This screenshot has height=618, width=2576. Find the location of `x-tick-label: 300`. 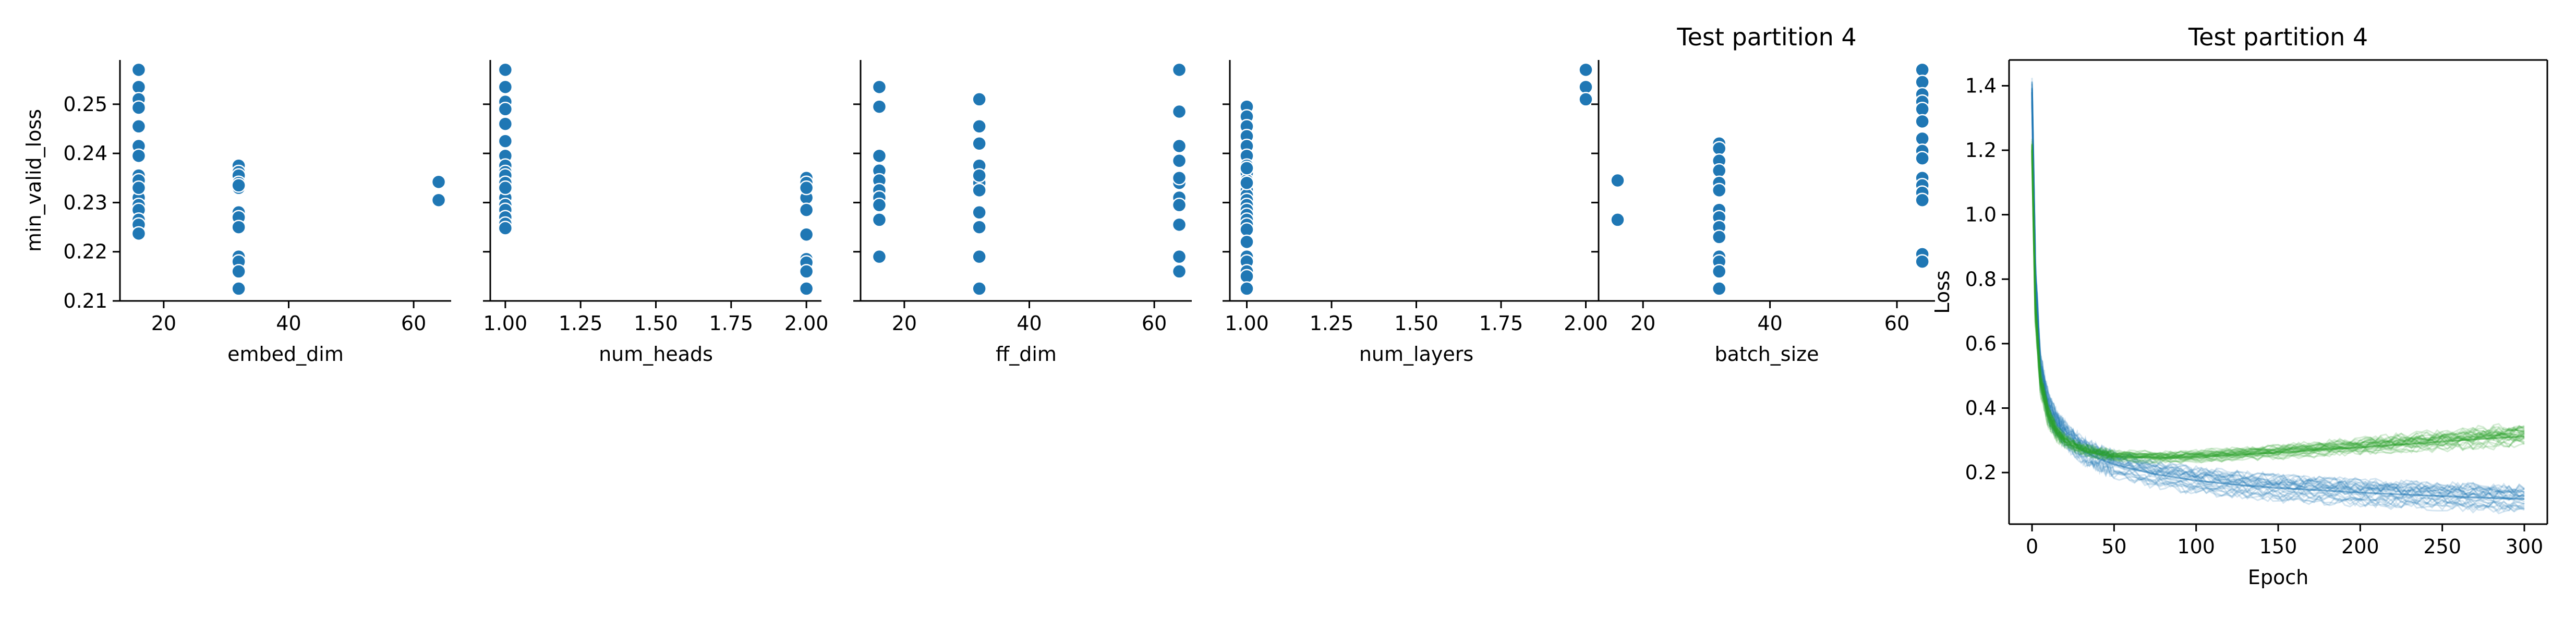

x-tick-label: 300 is located at coordinates (2525, 546).